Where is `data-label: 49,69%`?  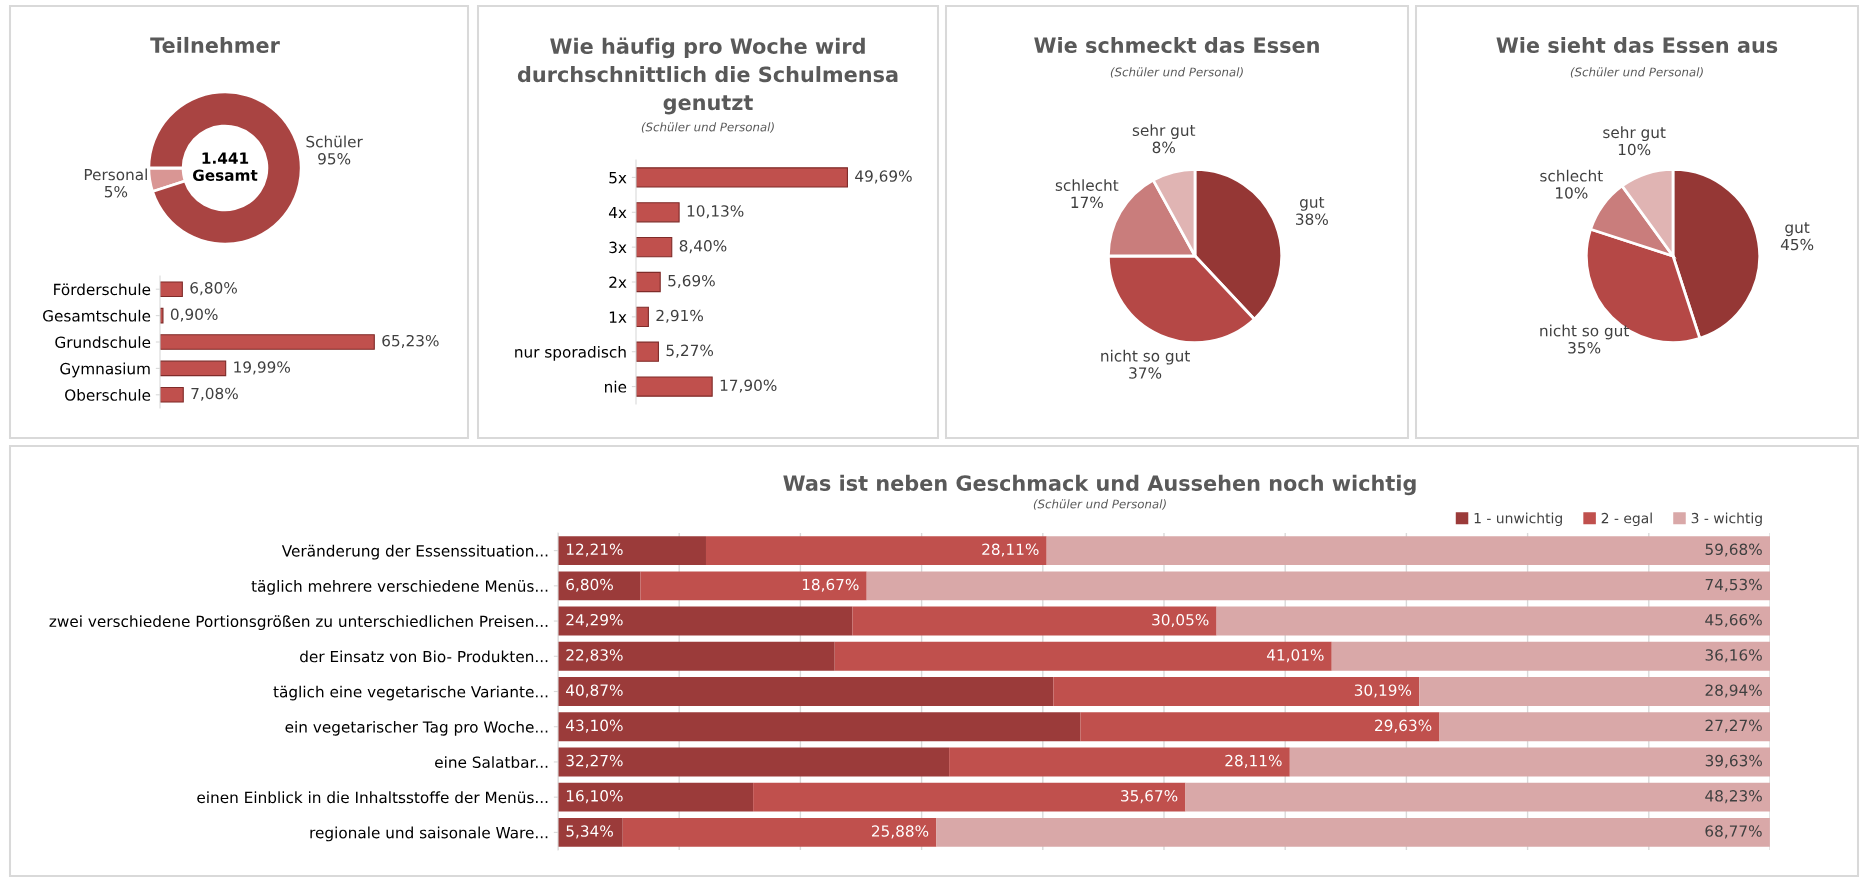 data-label: 49,69% is located at coordinates (883, 177).